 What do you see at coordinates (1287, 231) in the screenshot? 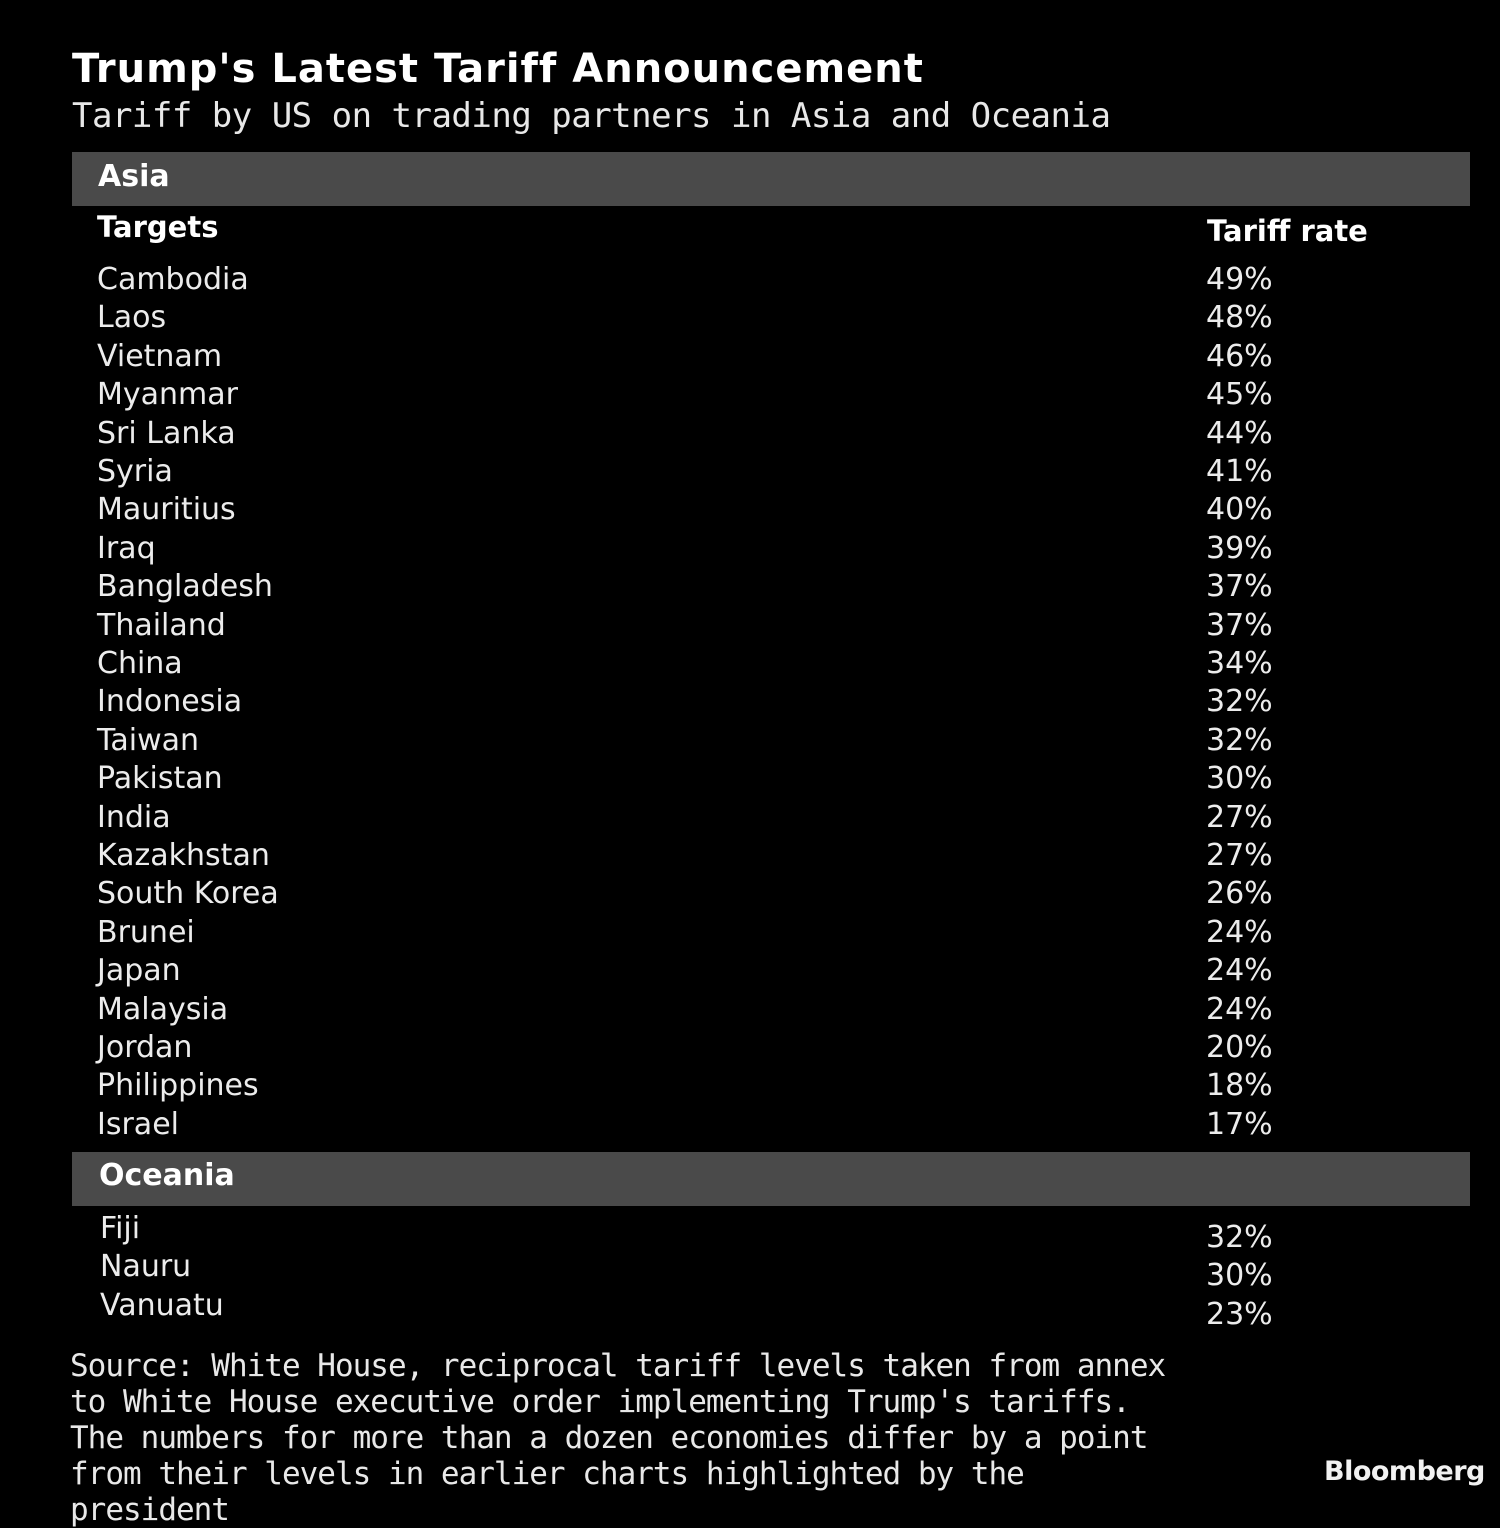
I see `column-header-tariff-rate: Tariff rate` at bounding box center [1287, 231].